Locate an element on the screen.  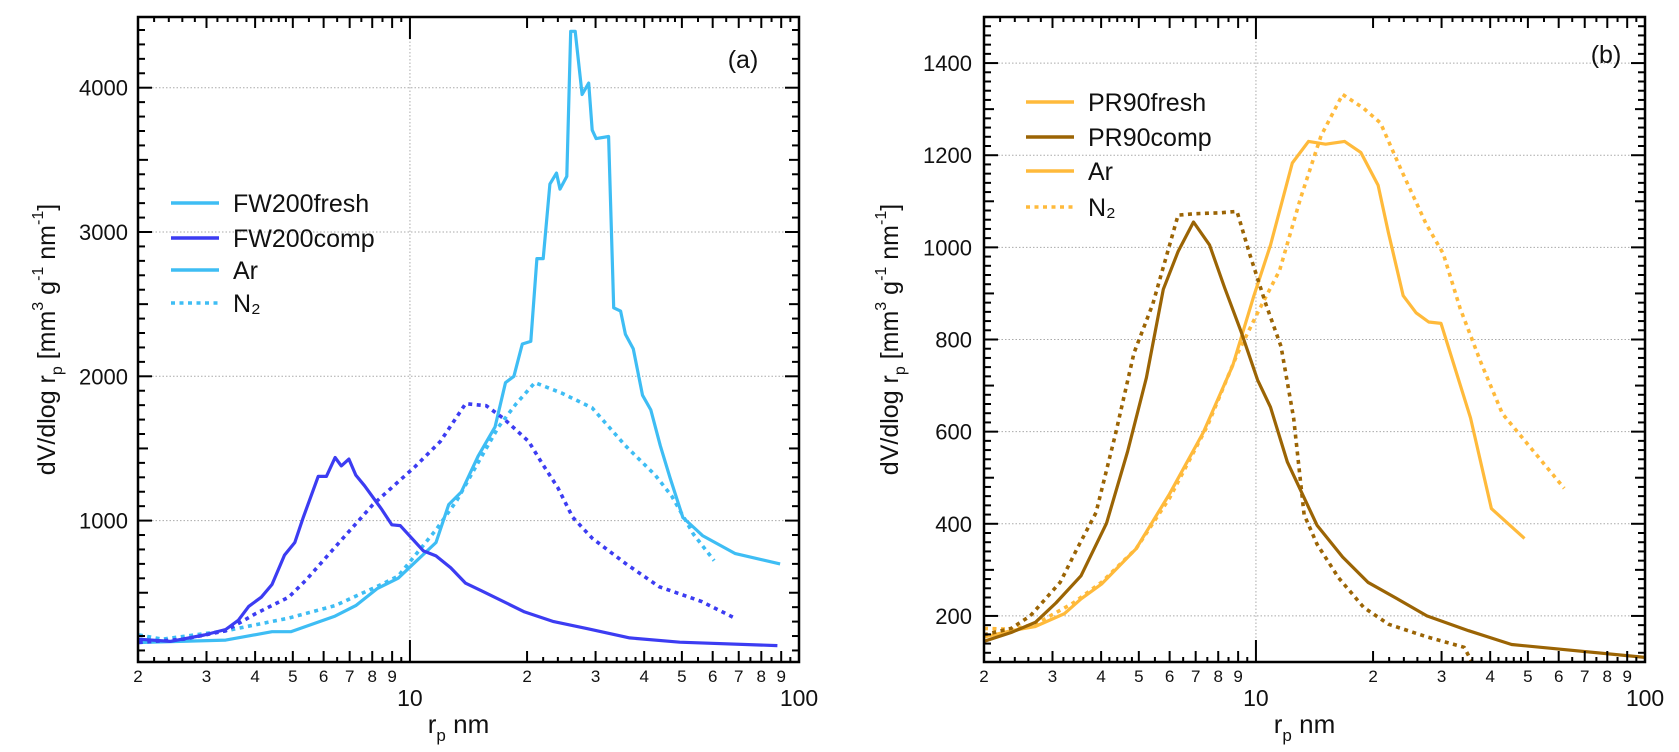
series-line-fw200fresh-n2 is located at coordinates (427, 511).